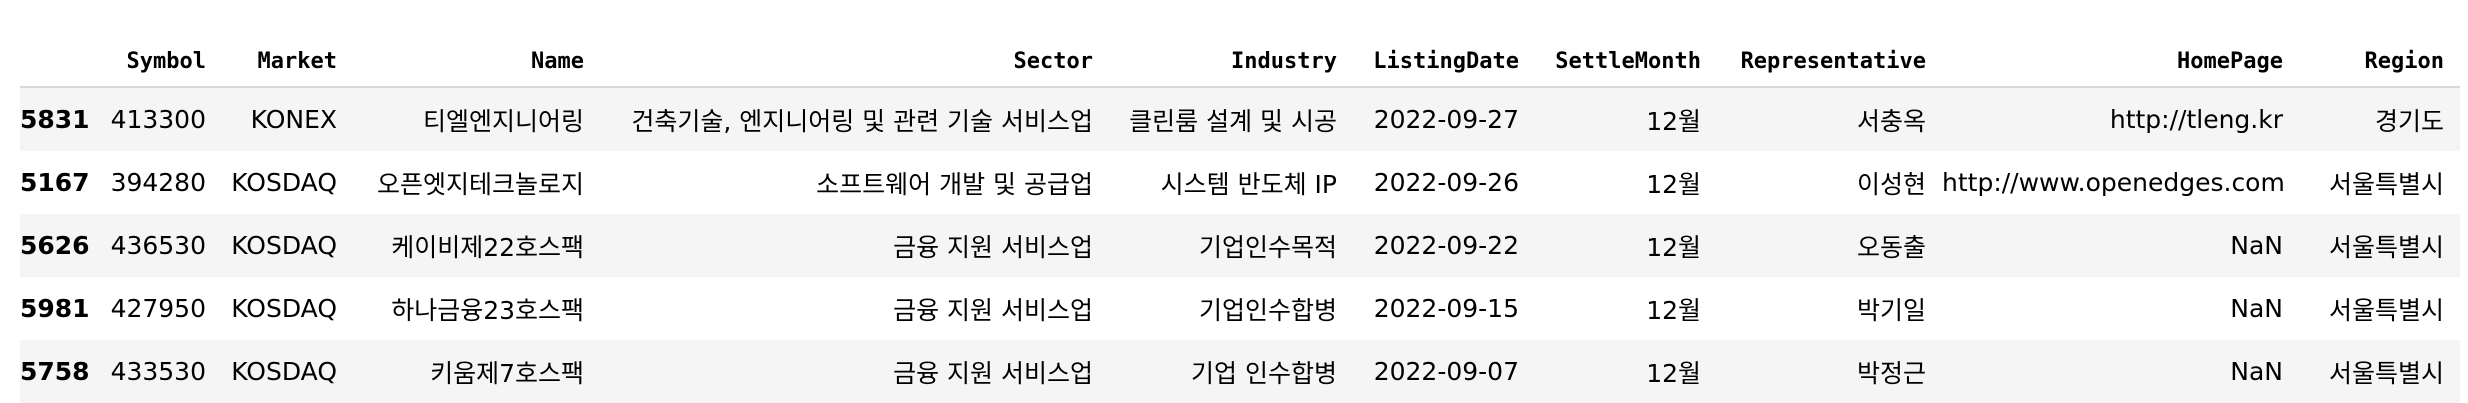  Describe the element at coordinates (1231, 52) in the screenshot. I see `column-header-industry: Industry` at that location.